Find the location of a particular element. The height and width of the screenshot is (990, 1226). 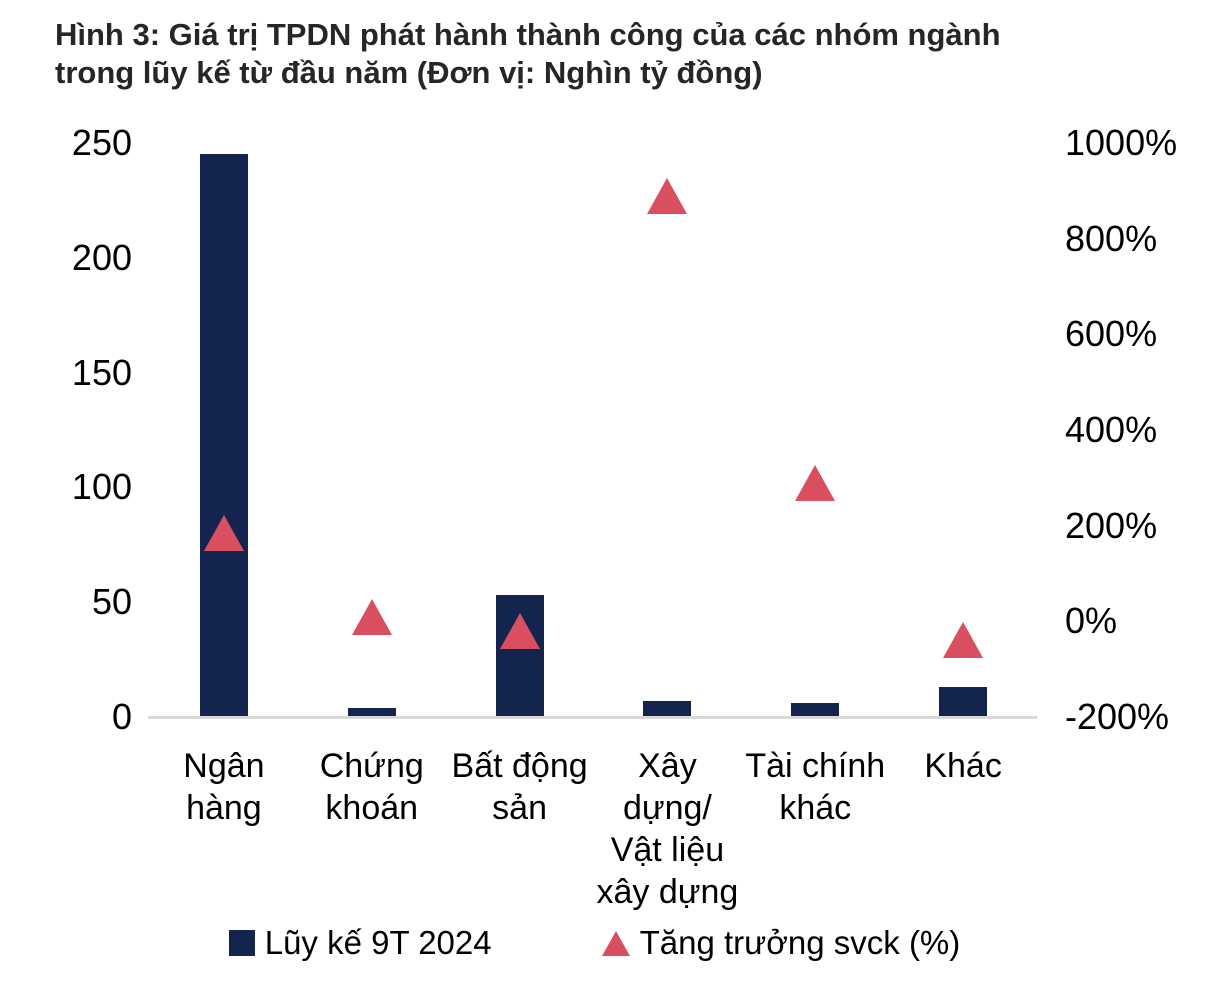

legend-item-growth-series: Tăng trưởng svck (%) is located at coordinates (781, 943).